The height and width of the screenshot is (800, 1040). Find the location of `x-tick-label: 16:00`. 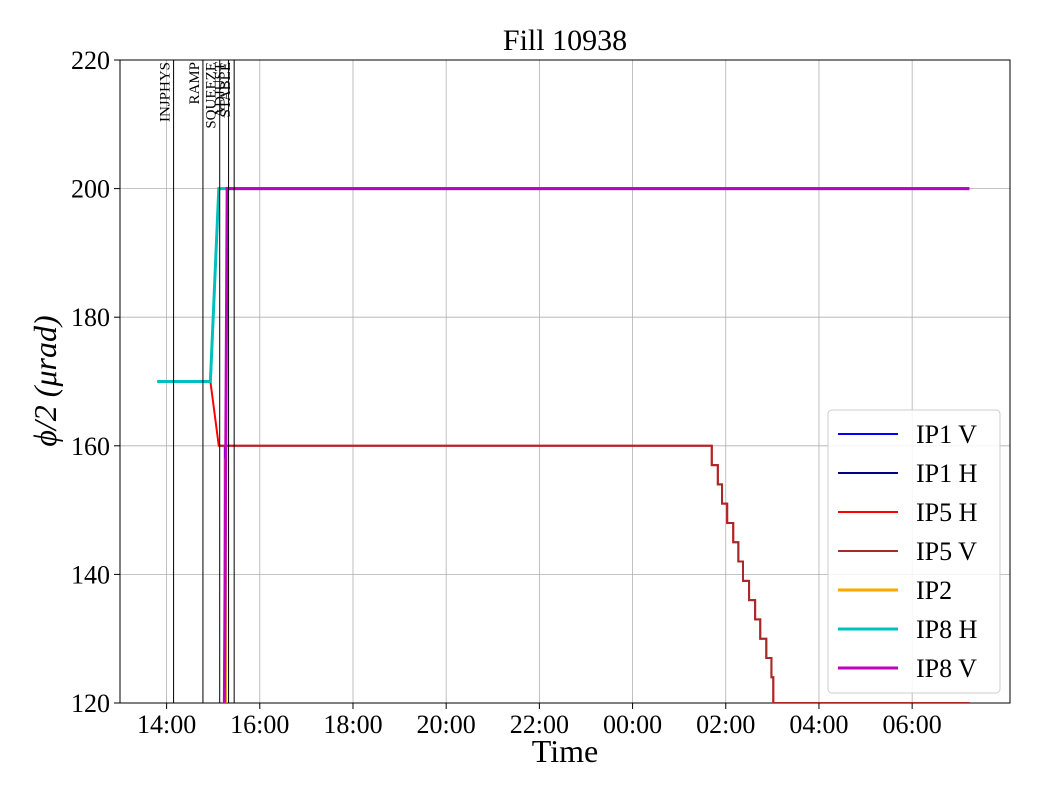

x-tick-label: 16:00 is located at coordinates (259, 724).